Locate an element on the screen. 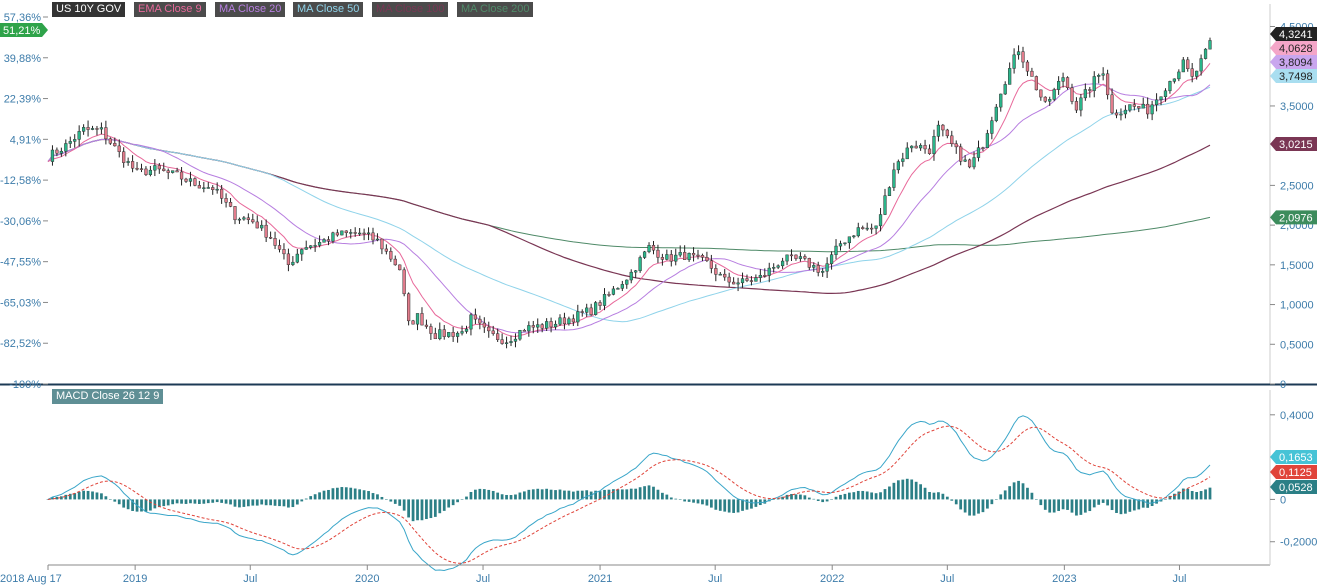 The image size is (1317, 586). x-tick-label: 2020 is located at coordinates (367, 579).